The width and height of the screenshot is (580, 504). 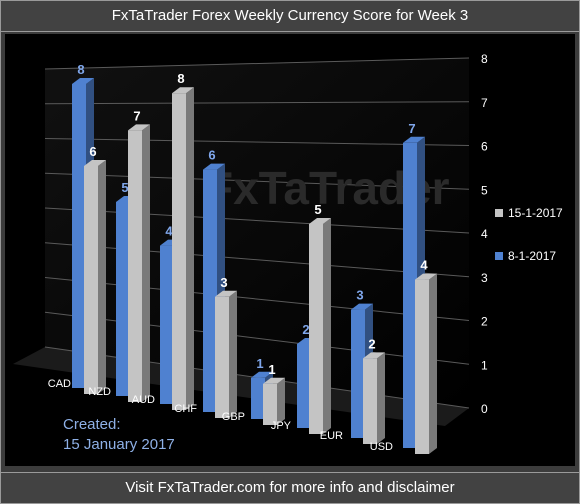 I want to click on y-tick-label: 1, so click(x=484, y=365).